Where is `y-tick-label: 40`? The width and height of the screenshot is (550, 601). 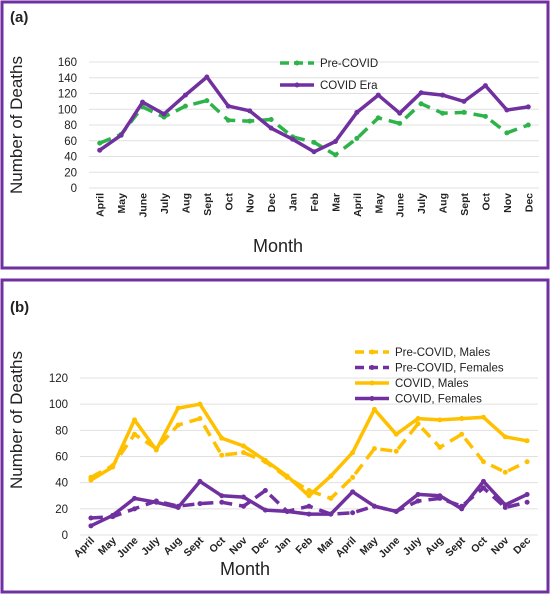 y-tick-label: 40 is located at coordinates (61, 484).